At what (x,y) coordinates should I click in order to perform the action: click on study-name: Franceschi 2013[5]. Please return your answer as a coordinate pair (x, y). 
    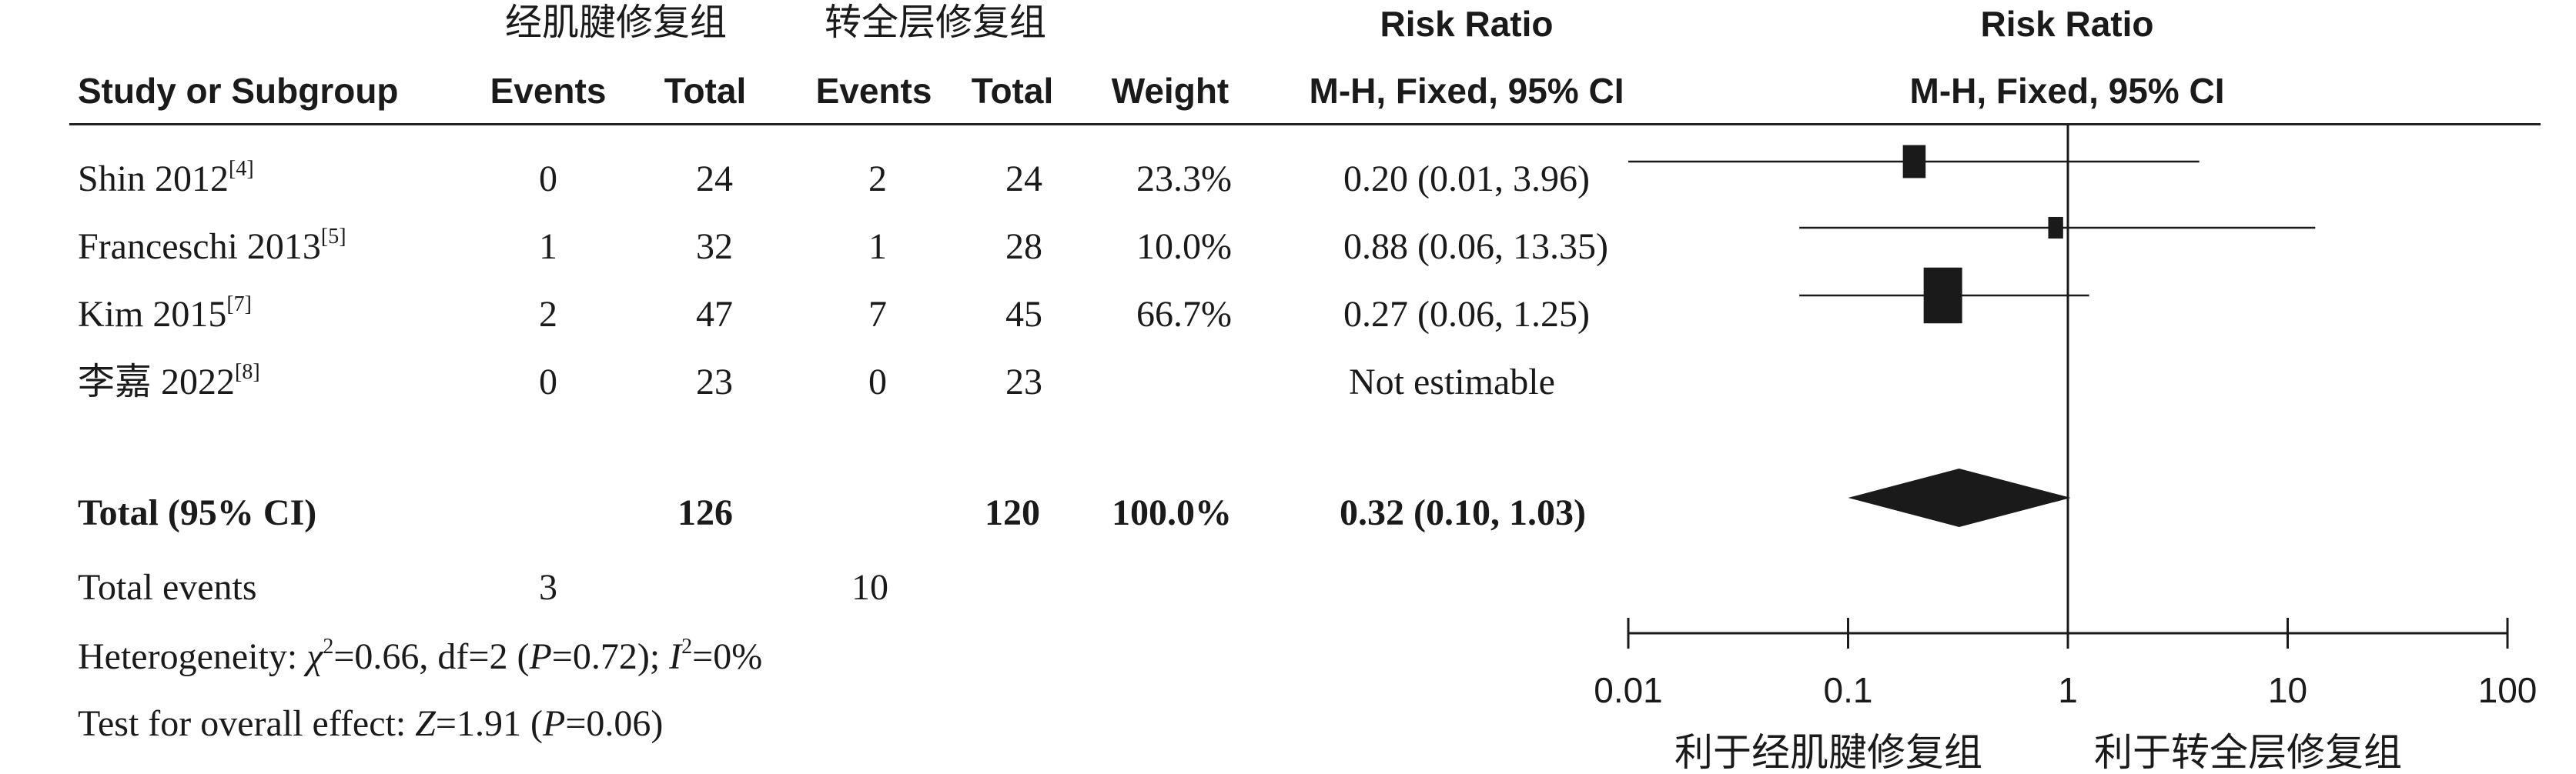
    Looking at the image, I should click on (212, 246).